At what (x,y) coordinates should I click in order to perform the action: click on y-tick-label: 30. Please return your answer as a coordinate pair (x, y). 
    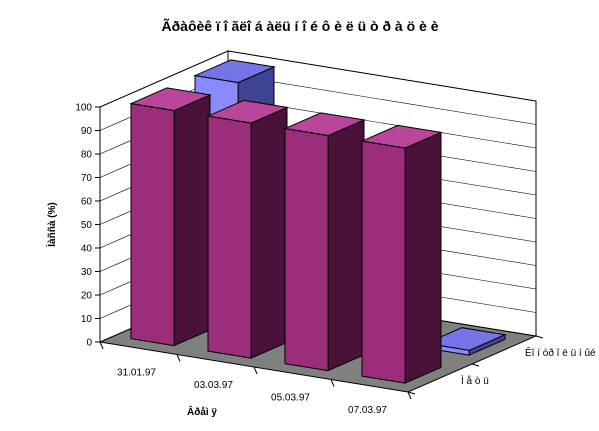
    Looking at the image, I should click on (87, 272).